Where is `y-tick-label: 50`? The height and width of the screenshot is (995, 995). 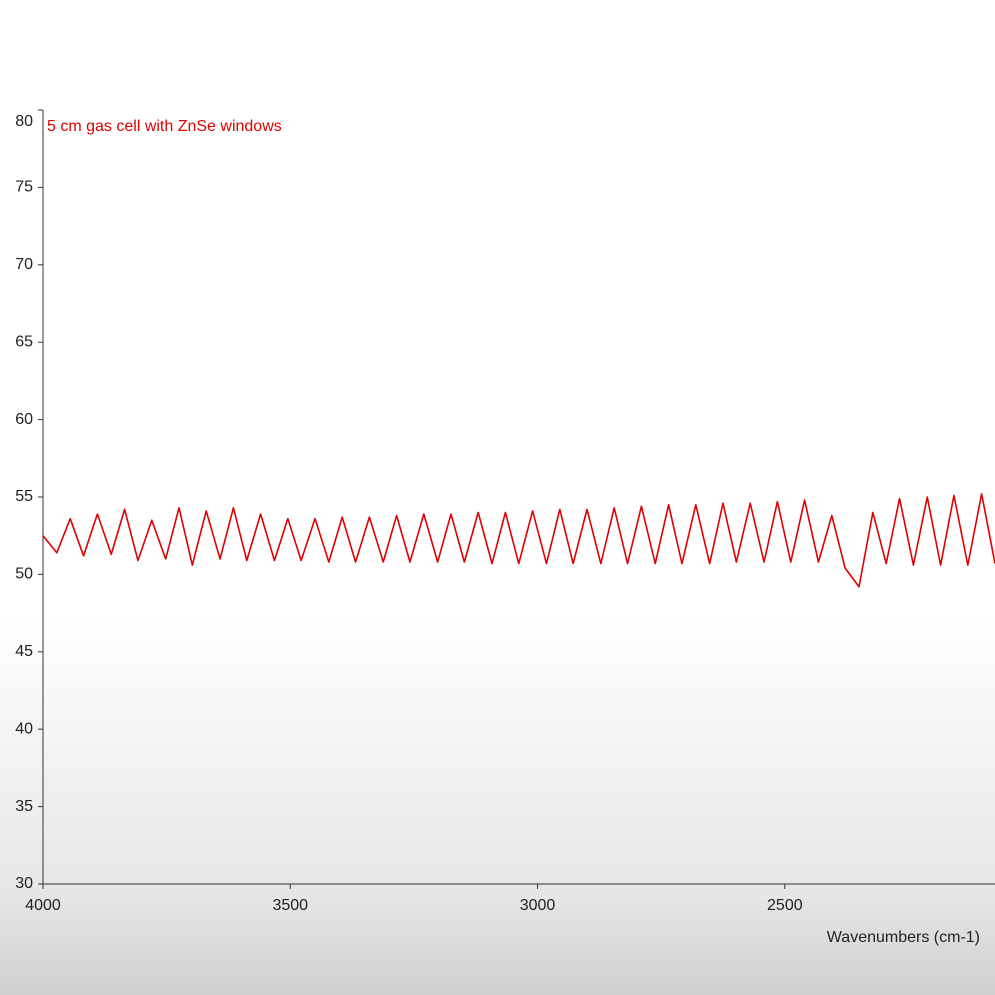 y-tick-label: 50 is located at coordinates (24, 574).